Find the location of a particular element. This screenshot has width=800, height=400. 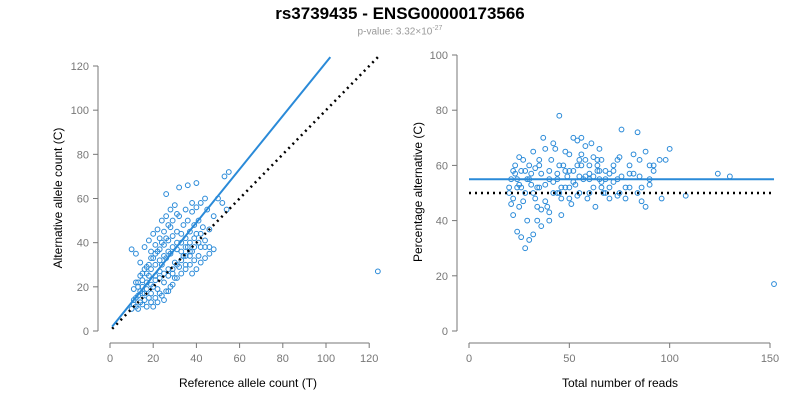

right-x-tick-label: 150 is located at coordinates (770, 359).